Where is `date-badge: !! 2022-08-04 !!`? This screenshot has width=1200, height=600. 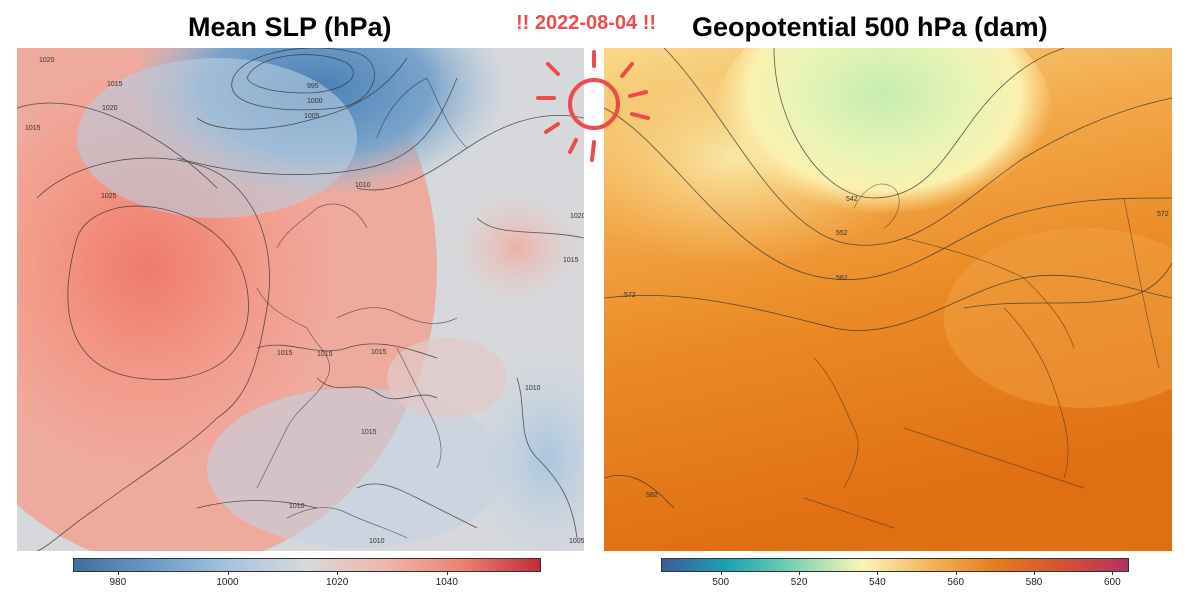 date-badge: !! 2022-08-04 !! is located at coordinates (586, 23).